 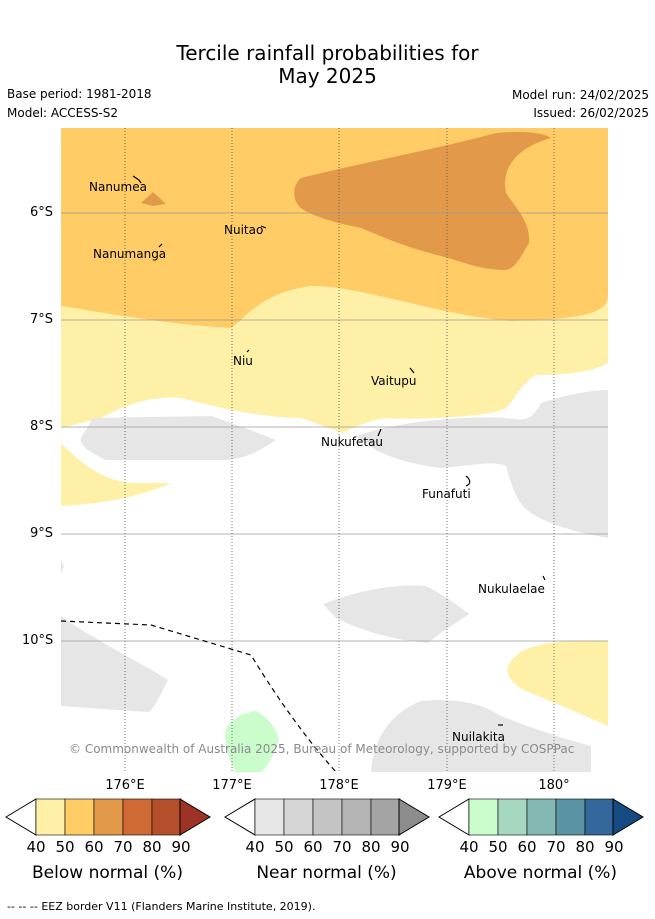 What do you see at coordinates (447, 785) in the screenshot?
I see `lon-label-179e: 179°E` at bounding box center [447, 785].